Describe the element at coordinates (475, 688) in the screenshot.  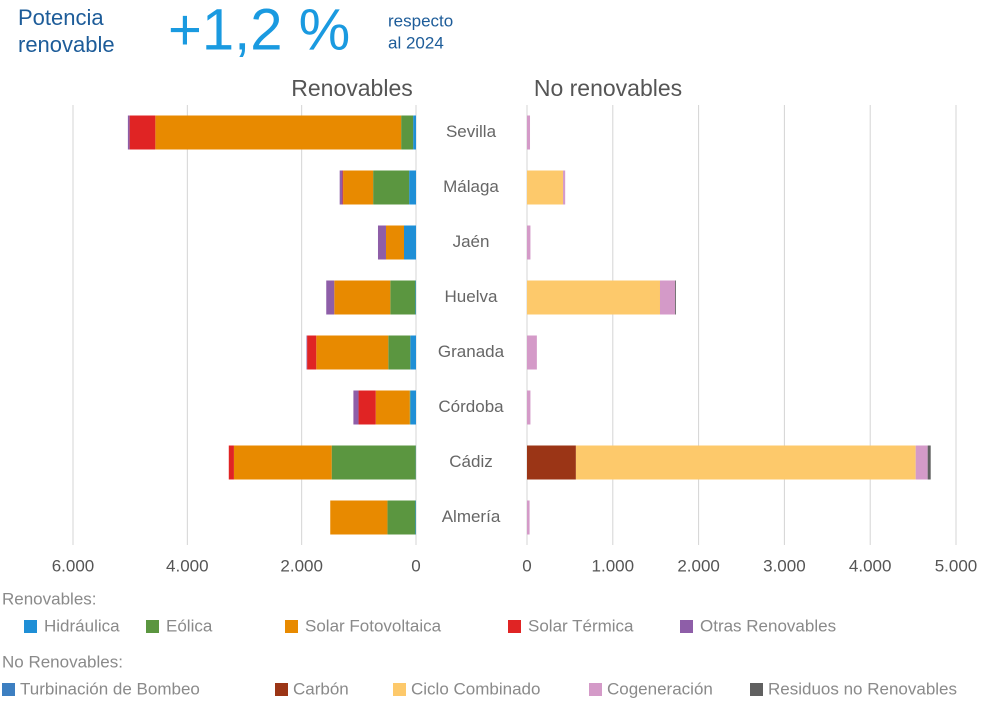
I see `legend-label: Ciclo Combinado` at that location.